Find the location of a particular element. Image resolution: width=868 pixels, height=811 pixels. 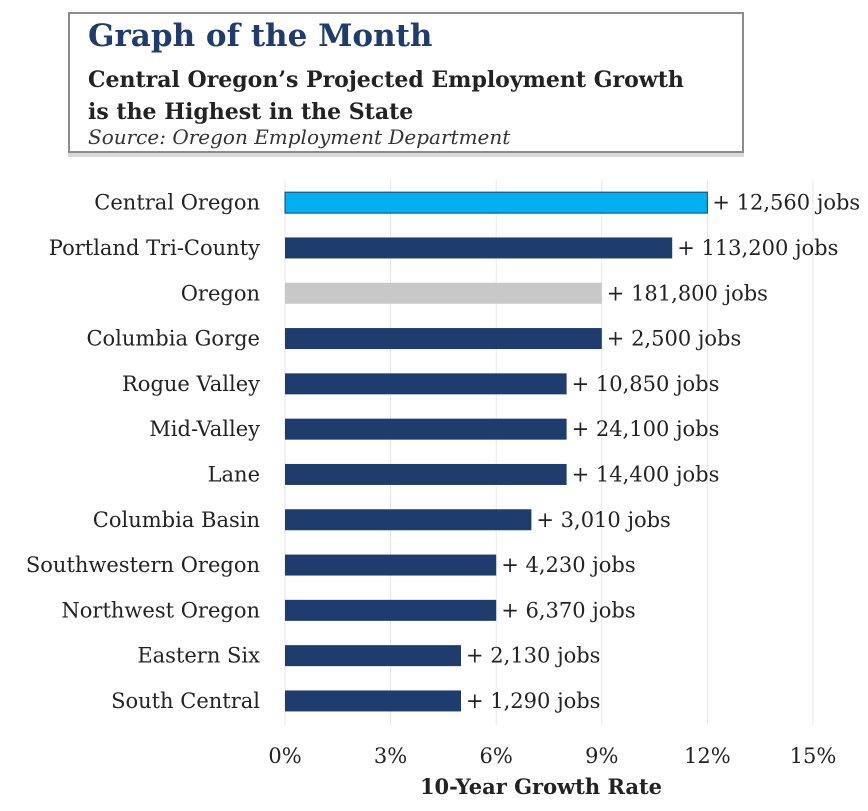

category-label: Columbia Basin is located at coordinates (176, 520).